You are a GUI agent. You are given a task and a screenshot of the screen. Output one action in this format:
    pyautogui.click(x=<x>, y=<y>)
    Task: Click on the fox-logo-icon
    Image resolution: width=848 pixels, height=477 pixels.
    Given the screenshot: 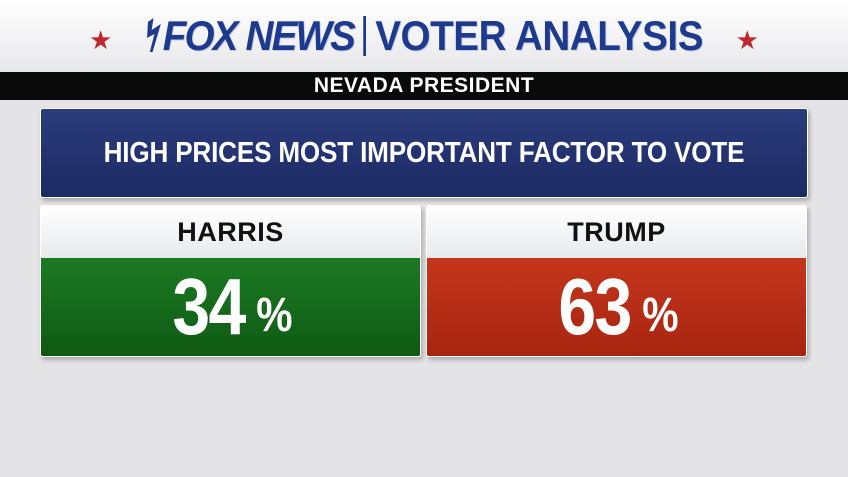 What is the action you would take?
    pyautogui.click(x=154, y=36)
    